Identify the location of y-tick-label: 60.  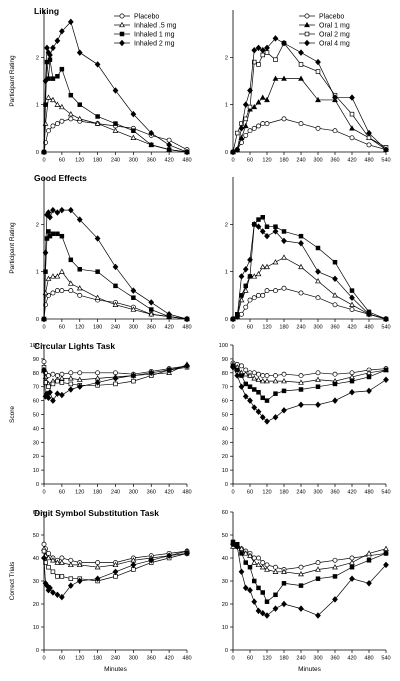
(225, 402).